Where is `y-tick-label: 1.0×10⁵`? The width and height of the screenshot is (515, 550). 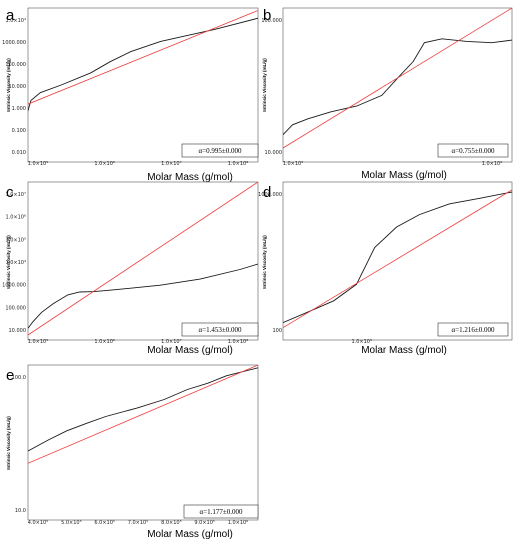
y-tick-label: 1.0×10⁵ is located at coordinates (15, 240).